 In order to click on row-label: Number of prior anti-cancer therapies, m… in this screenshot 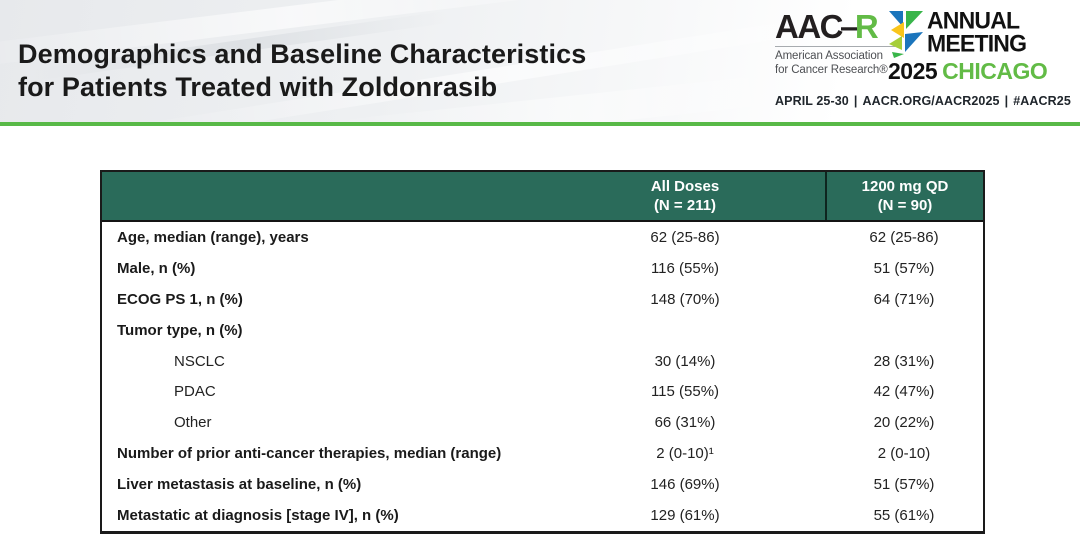, I will do `click(309, 454)`.